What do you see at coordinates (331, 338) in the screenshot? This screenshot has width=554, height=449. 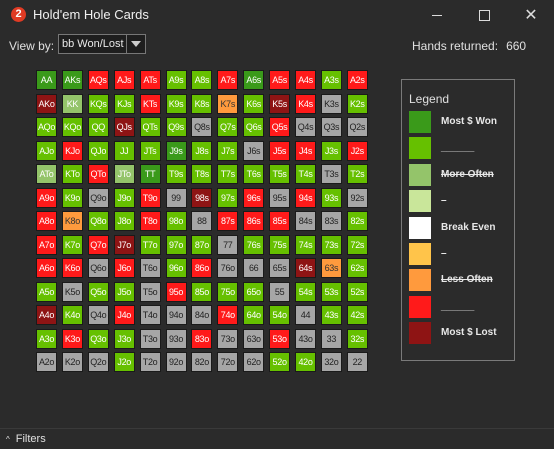 I see `hand-cell-33: 33` at bounding box center [331, 338].